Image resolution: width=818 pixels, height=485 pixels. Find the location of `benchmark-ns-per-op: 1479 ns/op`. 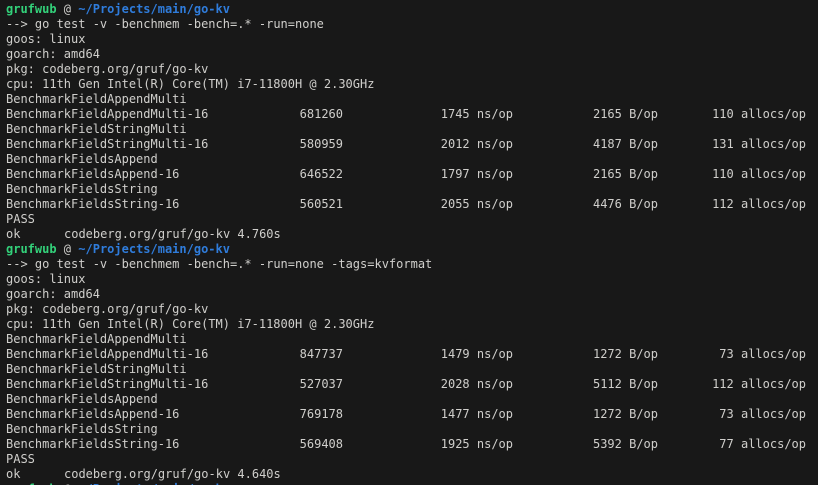

benchmark-ns-per-op: 1479 ns/op is located at coordinates (476, 354).